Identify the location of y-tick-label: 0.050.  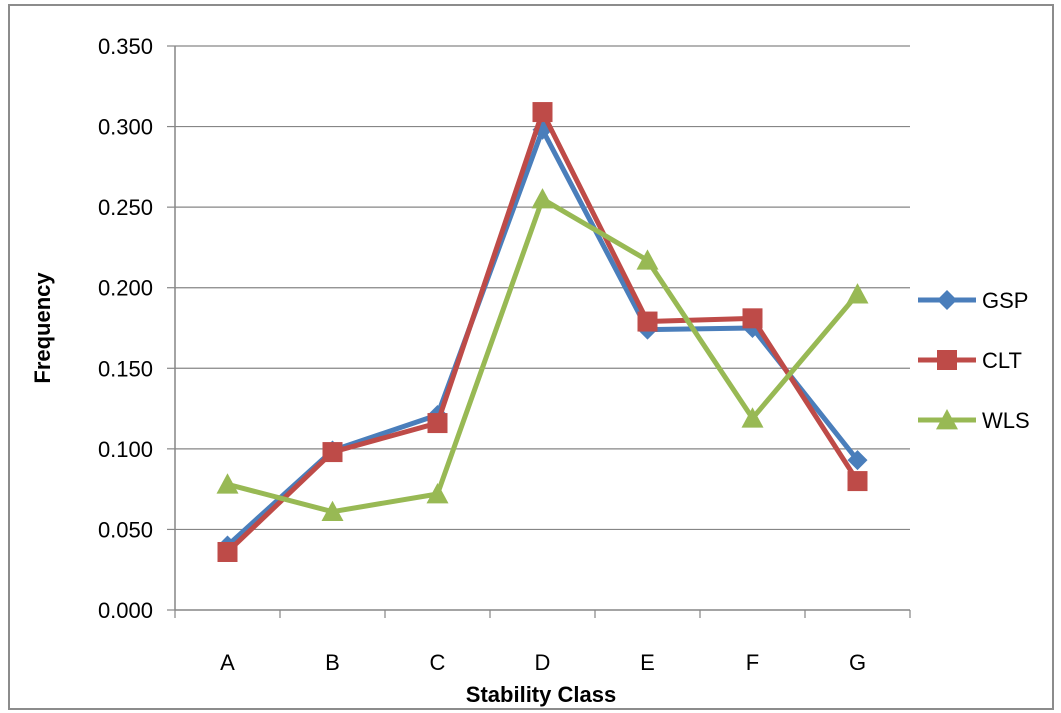
(125, 529).